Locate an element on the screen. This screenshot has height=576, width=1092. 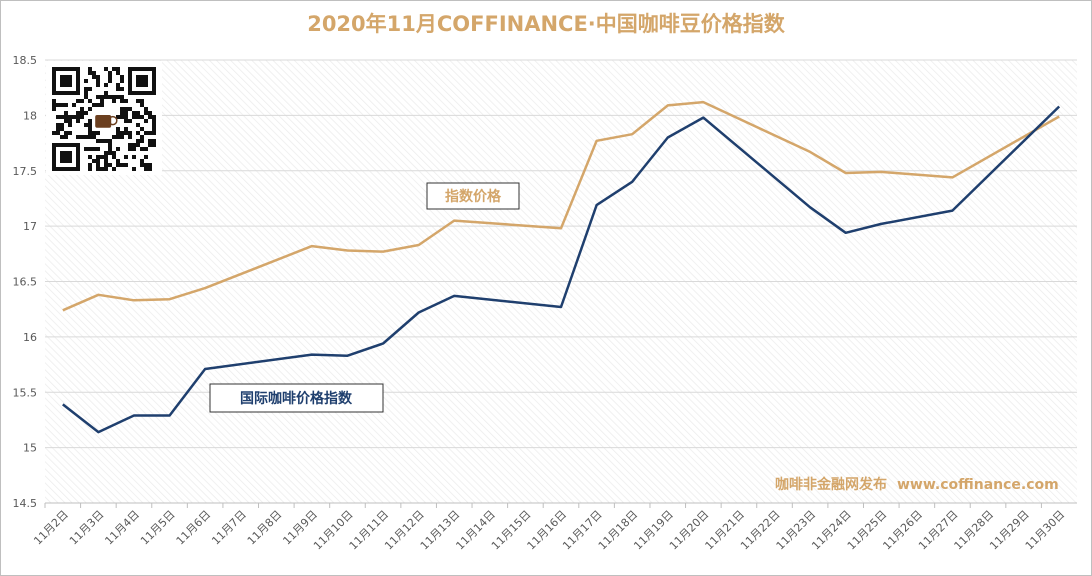
series-label-gold-box: 指数价格 is located at coordinates (473, 196).